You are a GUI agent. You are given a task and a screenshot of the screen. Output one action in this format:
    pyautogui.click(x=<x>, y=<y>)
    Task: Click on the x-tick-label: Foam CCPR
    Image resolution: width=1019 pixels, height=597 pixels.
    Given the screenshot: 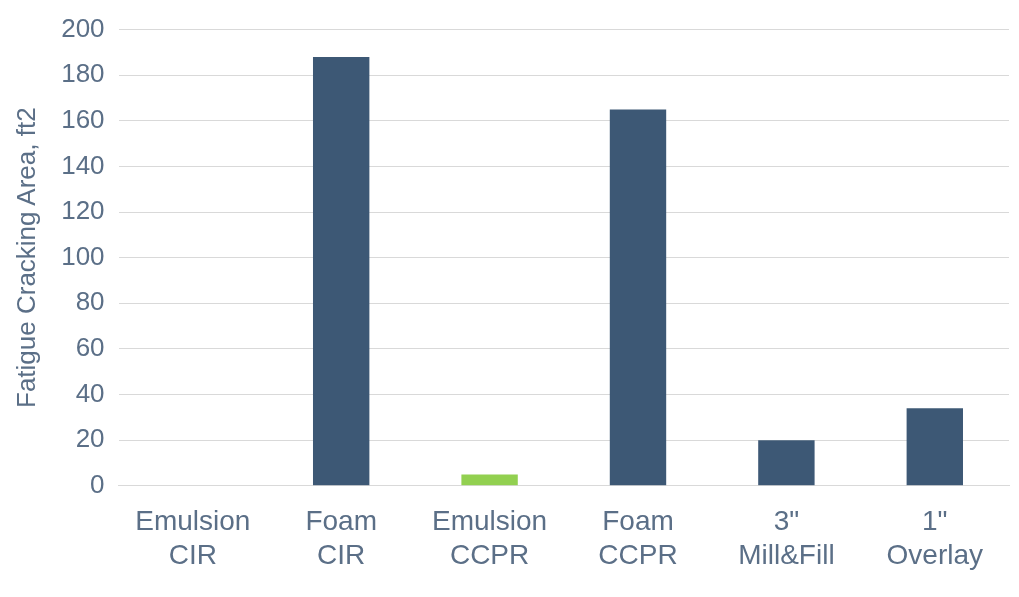 What is the action you would take?
    pyautogui.click(x=638, y=537)
    